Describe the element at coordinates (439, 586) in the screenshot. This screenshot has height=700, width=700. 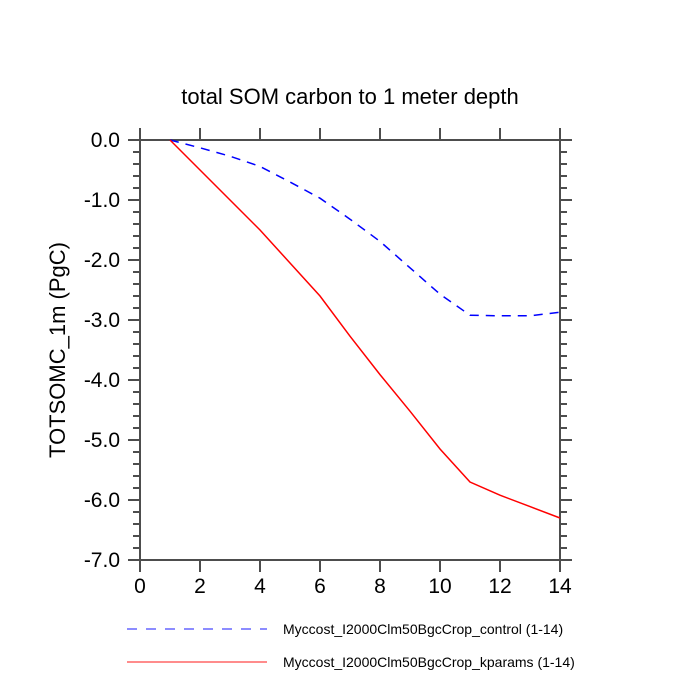
I see `x-tick-label-5: 10` at that location.